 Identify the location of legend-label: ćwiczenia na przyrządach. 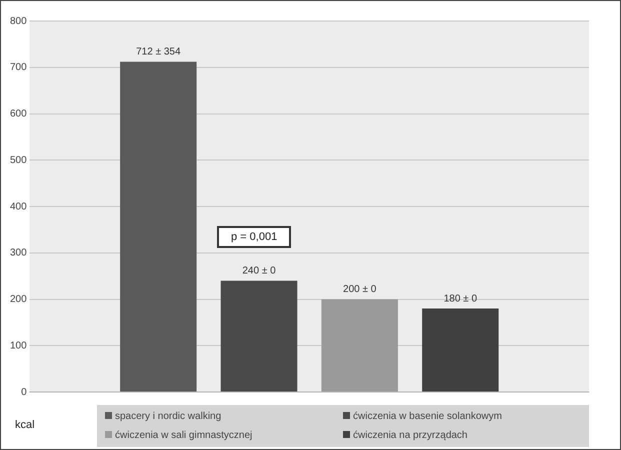
(410, 435).